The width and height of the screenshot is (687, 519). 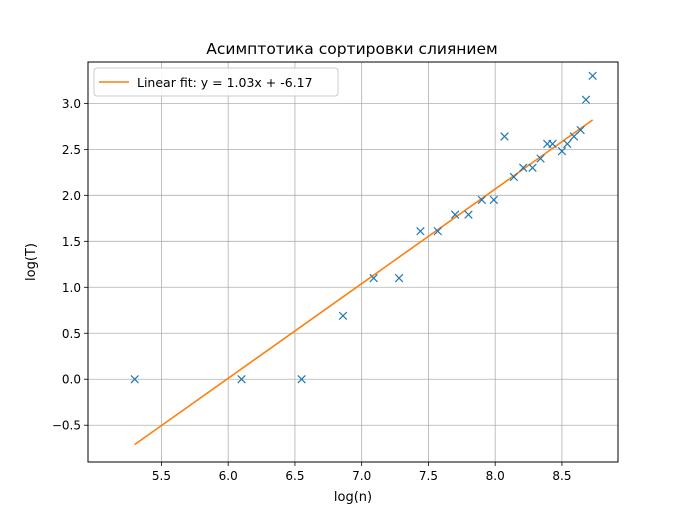 I want to click on x-tick-label: 7.0, so click(x=361, y=476).